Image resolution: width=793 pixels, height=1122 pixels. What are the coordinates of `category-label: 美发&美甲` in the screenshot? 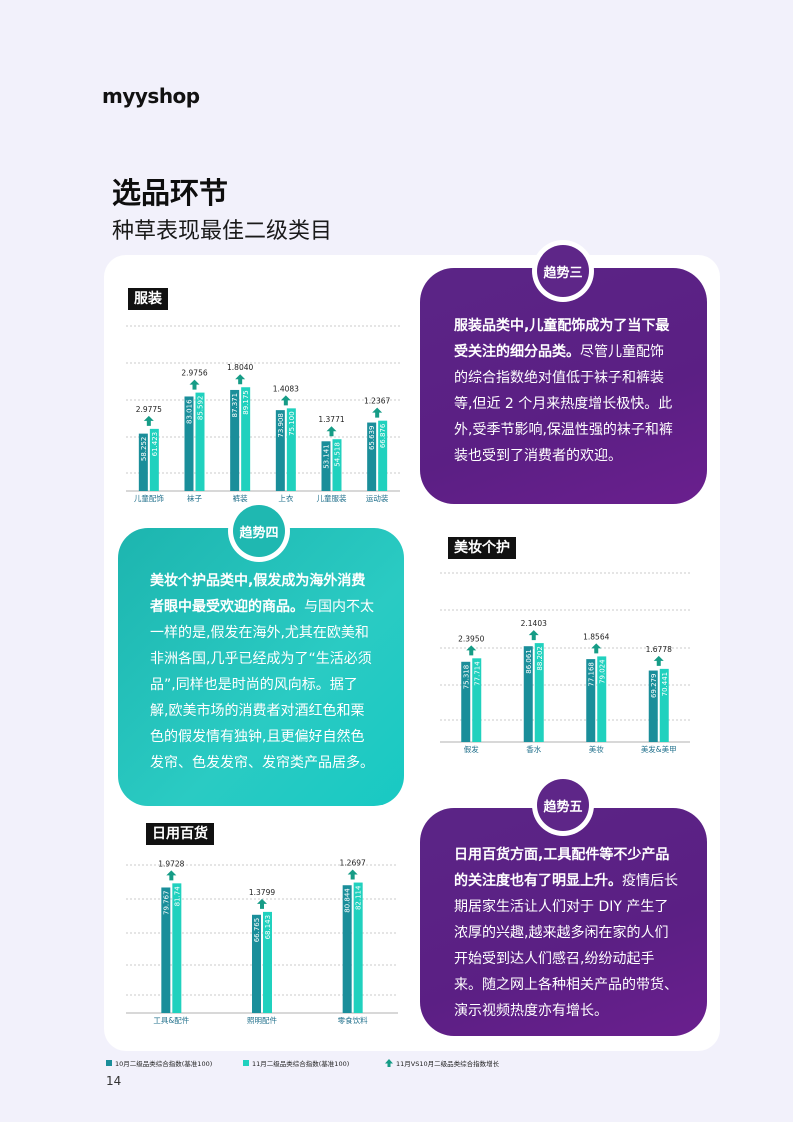 It's located at (659, 749).